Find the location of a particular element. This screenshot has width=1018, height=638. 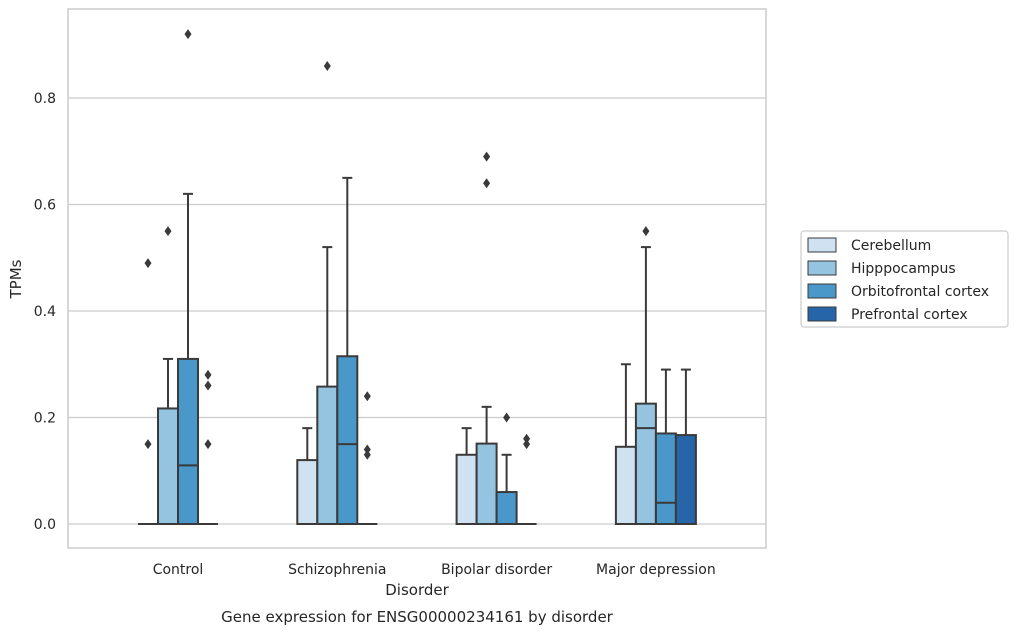

legend-label: Orbitofrontal cortex is located at coordinates (920, 292).